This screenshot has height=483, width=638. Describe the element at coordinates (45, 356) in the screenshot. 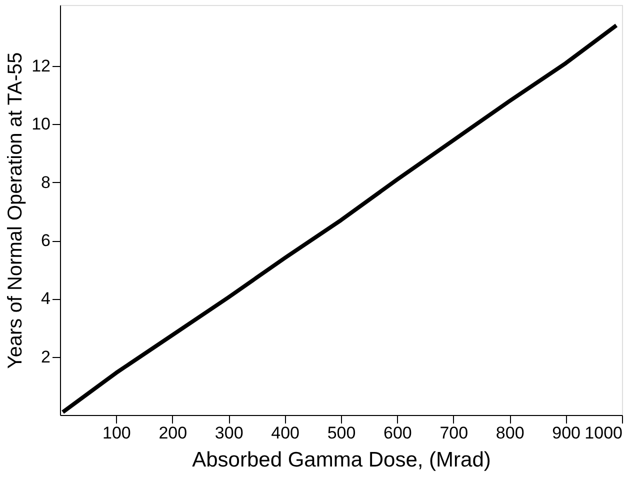

I see `y-tick-label: 2` at that location.